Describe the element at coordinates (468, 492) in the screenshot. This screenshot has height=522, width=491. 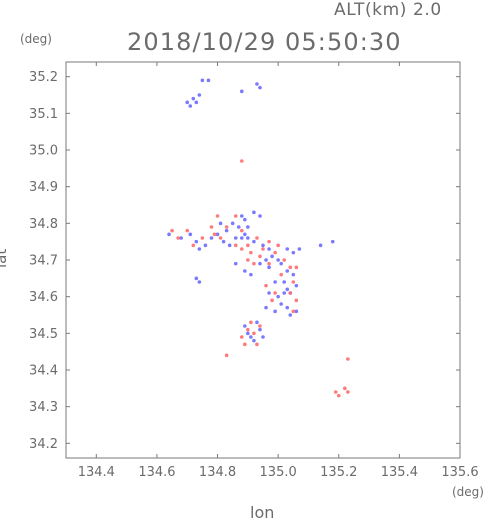
I see `x-axis-unit: (deg)` at that location.